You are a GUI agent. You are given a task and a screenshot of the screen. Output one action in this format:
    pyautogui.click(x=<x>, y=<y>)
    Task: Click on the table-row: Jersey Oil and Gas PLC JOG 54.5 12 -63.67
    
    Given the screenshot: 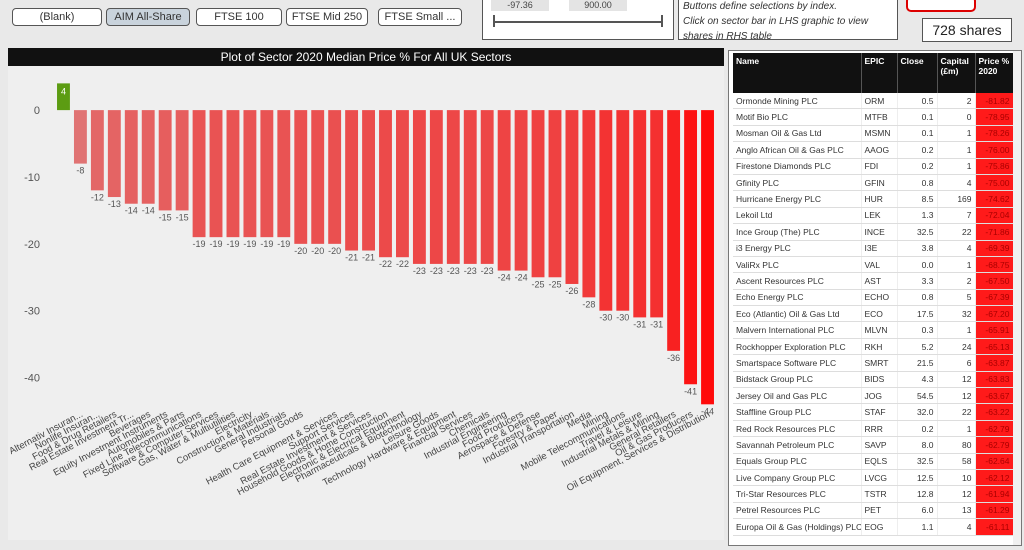 What is the action you would take?
    pyautogui.click(x=873, y=396)
    